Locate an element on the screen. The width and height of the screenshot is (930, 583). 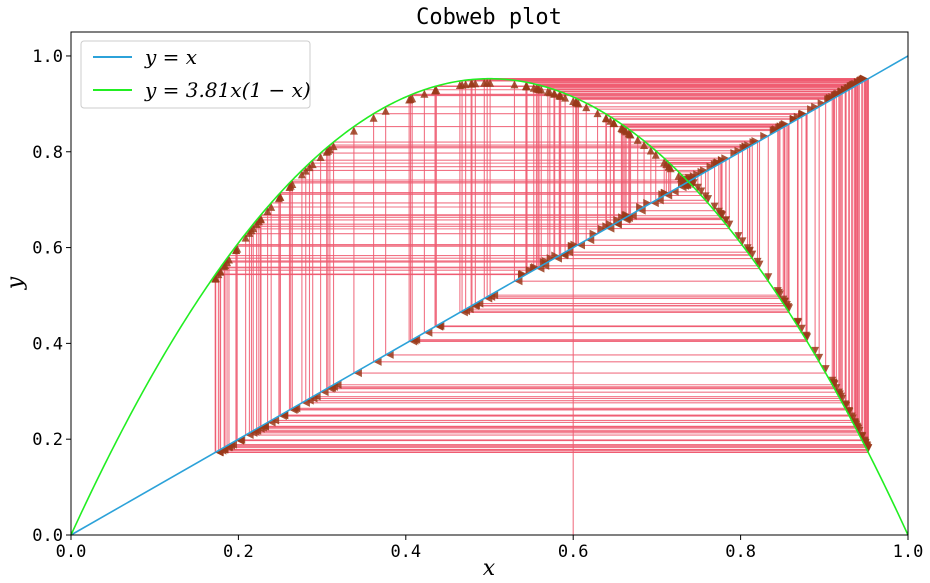
y-tick-label: 0.0 is located at coordinates (47, 536).